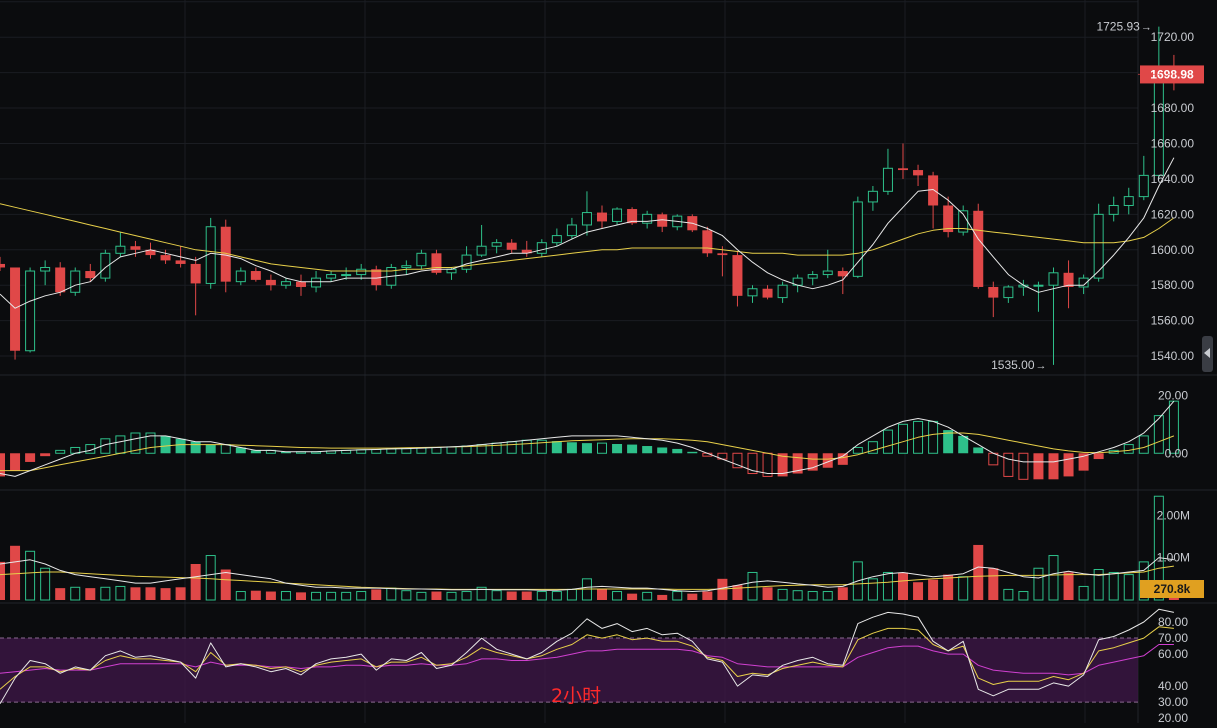  What do you see at coordinates (1172, 74) in the screenshot?
I see `last-price-tag` at bounding box center [1172, 74].